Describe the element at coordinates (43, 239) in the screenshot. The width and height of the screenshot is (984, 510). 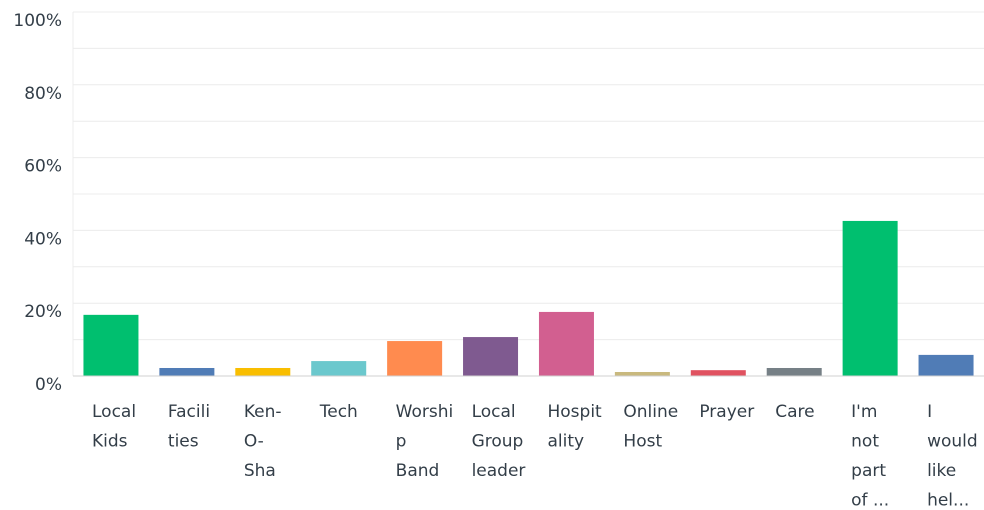
I see `y-tick-label: 40%` at that location.